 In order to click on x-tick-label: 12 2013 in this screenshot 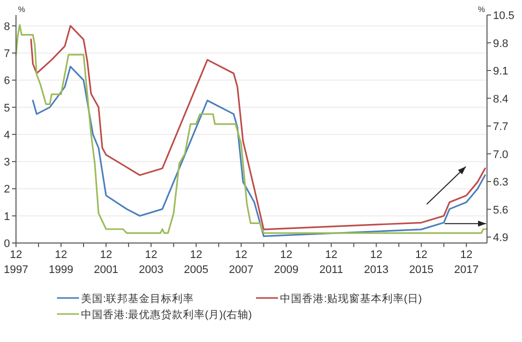, I will do `click(376, 262)`.